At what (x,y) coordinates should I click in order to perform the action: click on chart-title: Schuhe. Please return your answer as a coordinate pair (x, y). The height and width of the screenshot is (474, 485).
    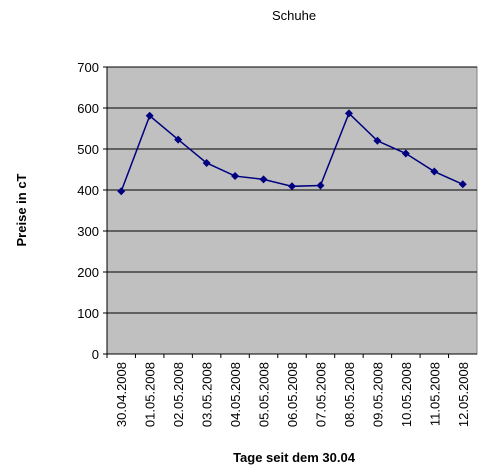
    Looking at the image, I should click on (294, 15).